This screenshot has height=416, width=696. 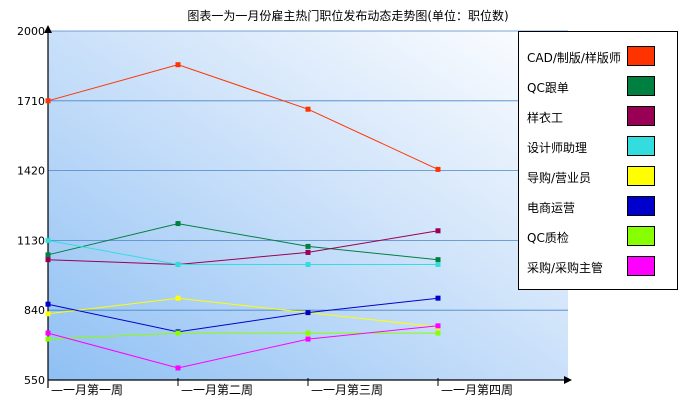 What do you see at coordinates (574, 58) in the screenshot?
I see `legend-label: CAD/制版/样版师` at bounding box center [574, 58].